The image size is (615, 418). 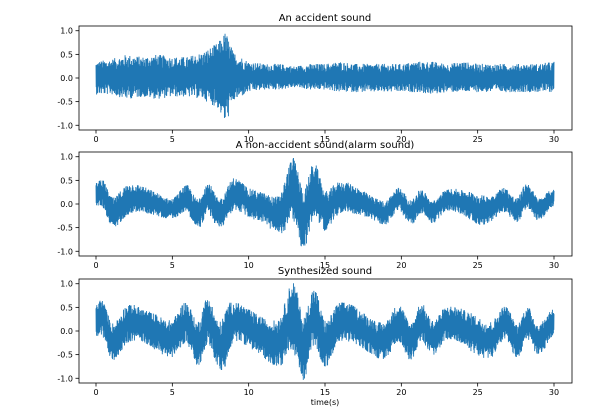 I want to click on subplot-1-xtick-label: 20, so click(x=401, y=139).